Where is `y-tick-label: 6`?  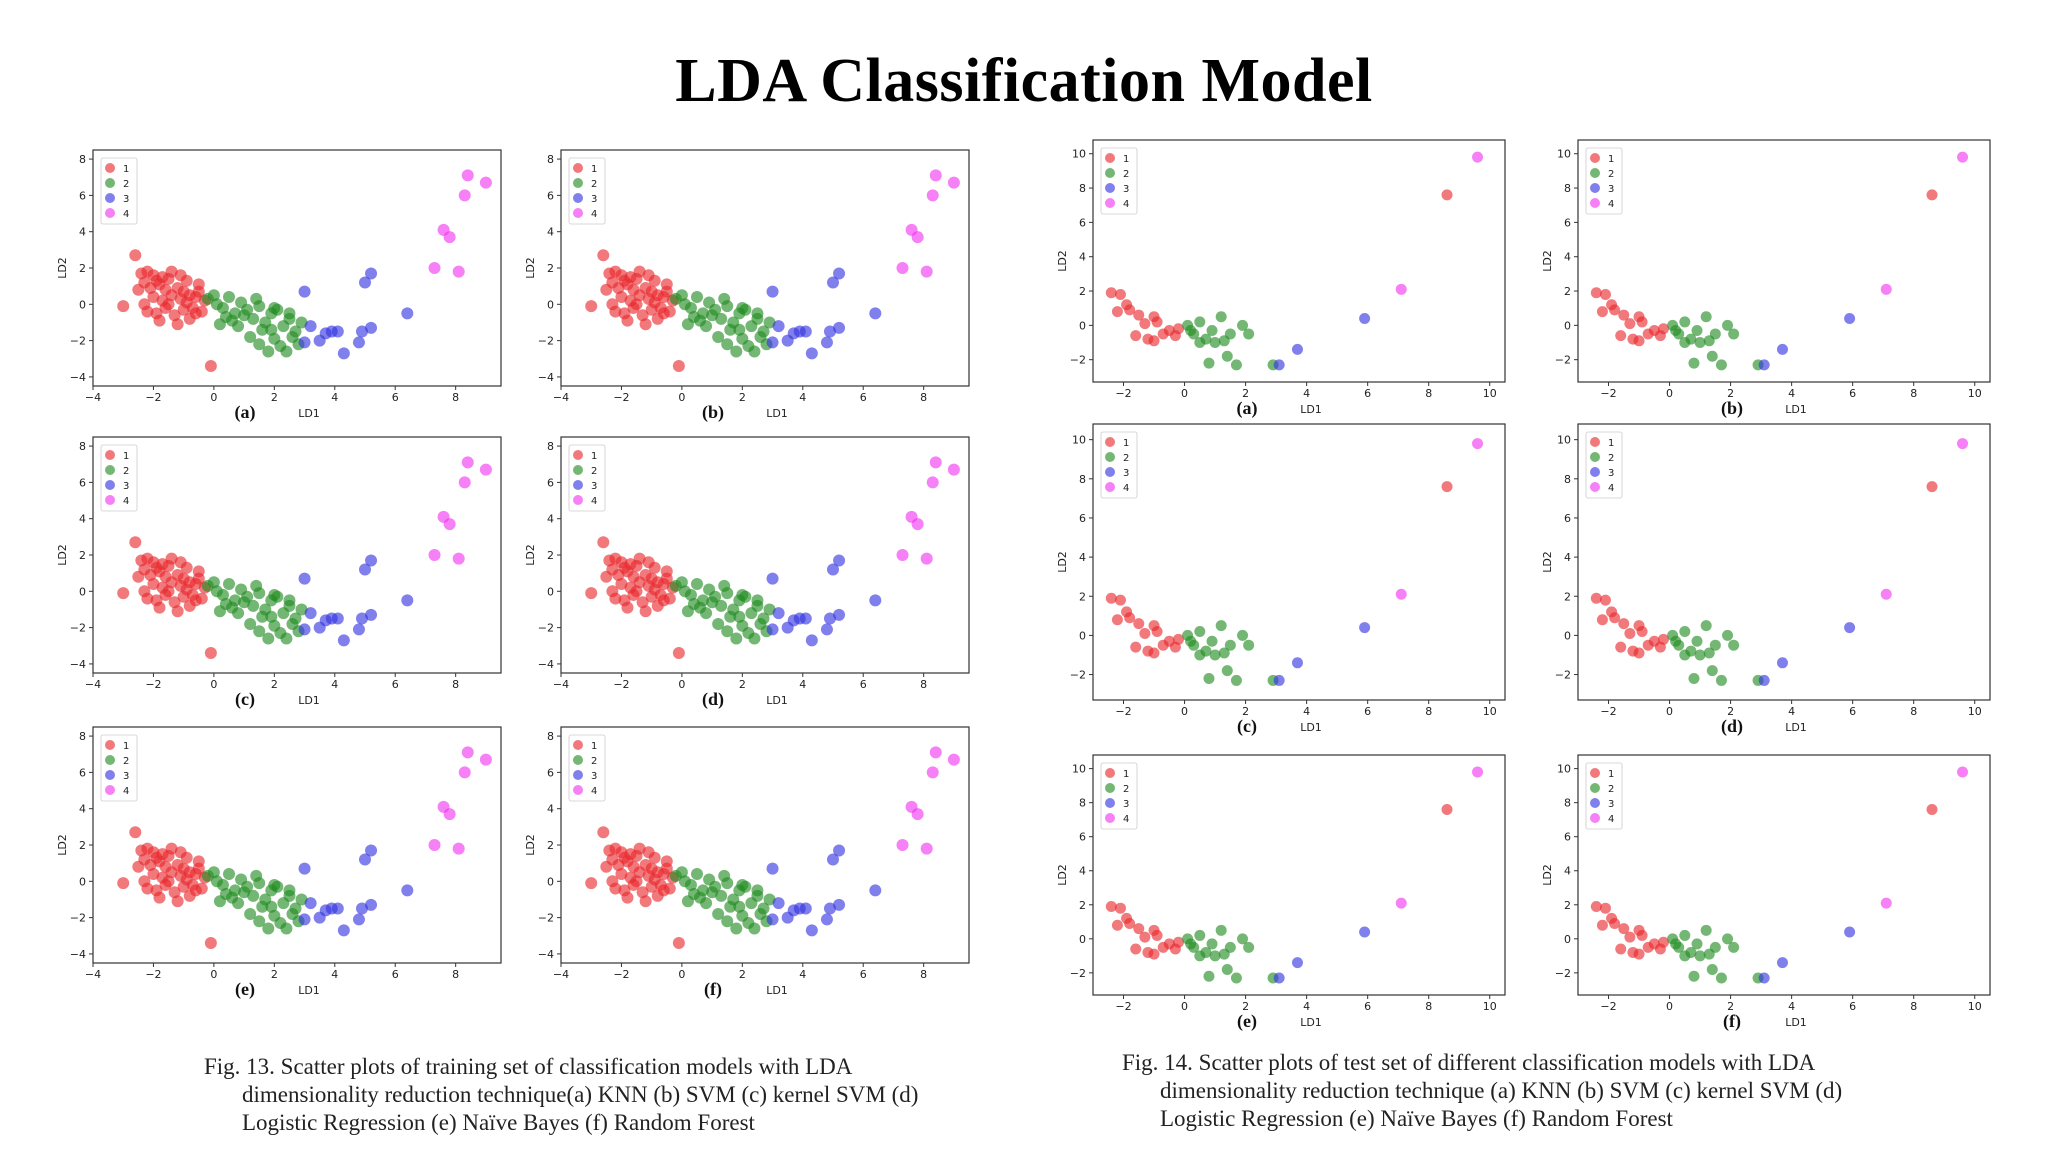
y-tick-label: 6 is located at coordinates (82, 772).